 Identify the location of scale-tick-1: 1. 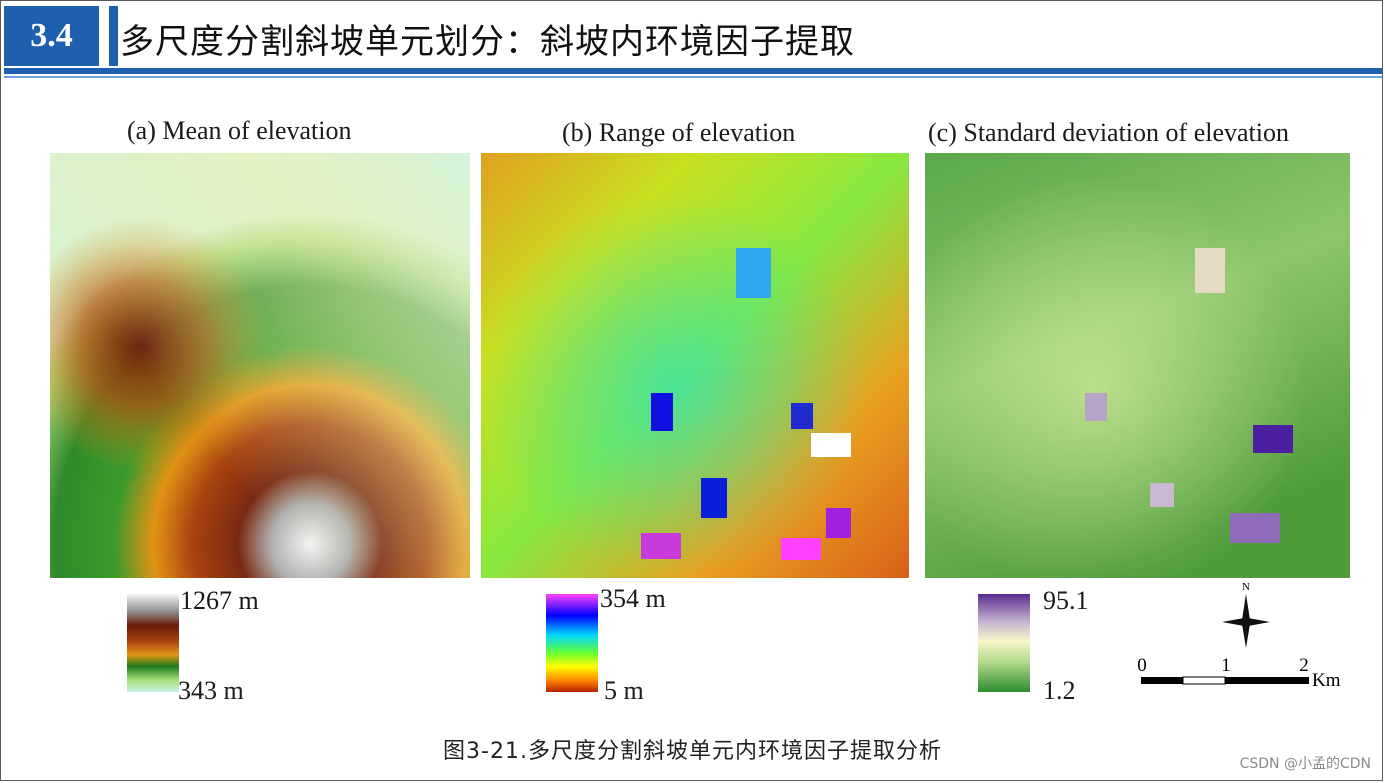
(1226, 665).